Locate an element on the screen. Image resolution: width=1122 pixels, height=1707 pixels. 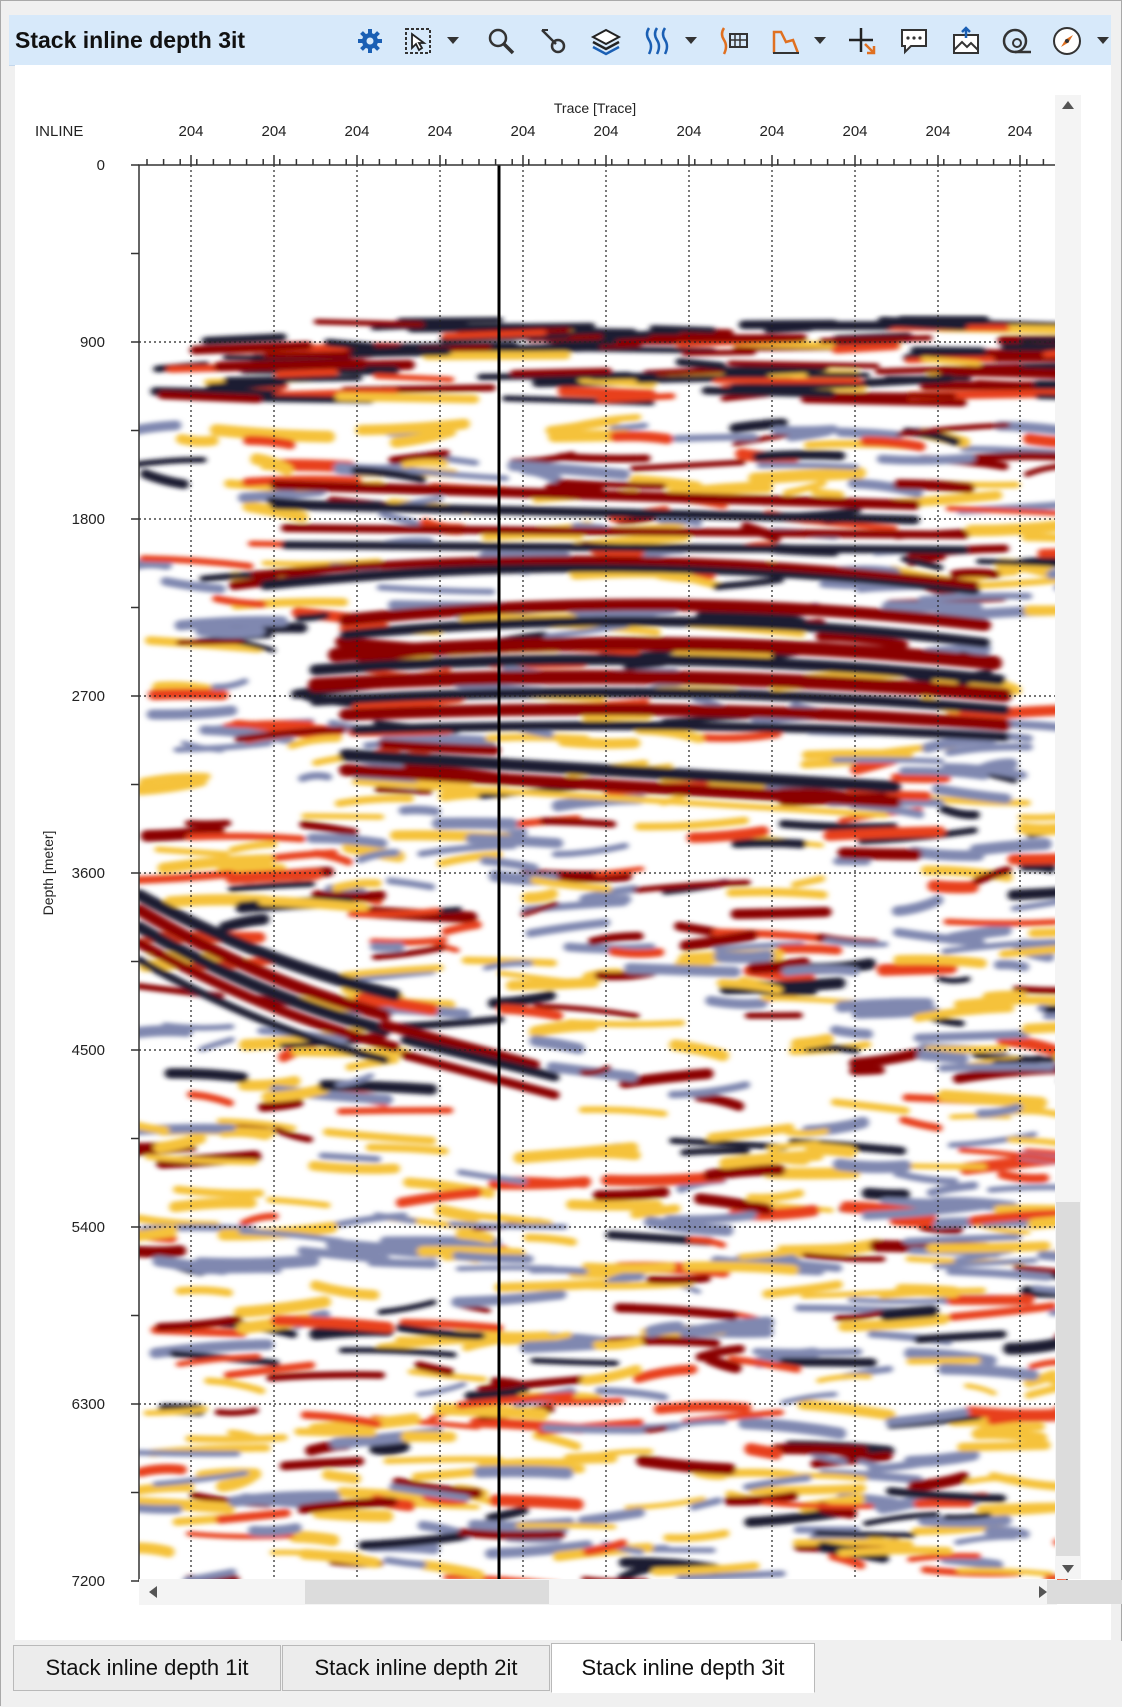
tab-stack-inline-depth-2it: Stack inline depth 2it is located at coordinates (416, 1668).